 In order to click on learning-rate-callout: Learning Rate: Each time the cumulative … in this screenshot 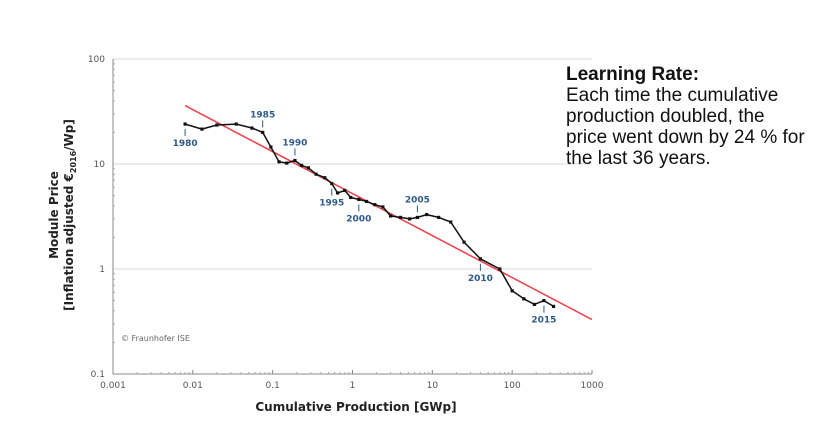, I will do `click(686, 116)`.